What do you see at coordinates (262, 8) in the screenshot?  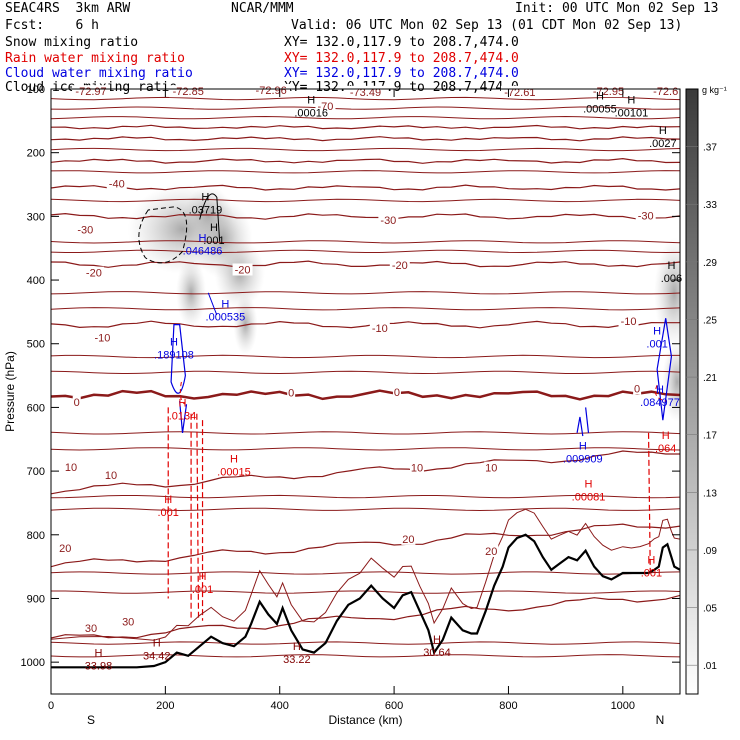 I see `organization-label: NCAR/MMM` at bounding box center [262, 8].